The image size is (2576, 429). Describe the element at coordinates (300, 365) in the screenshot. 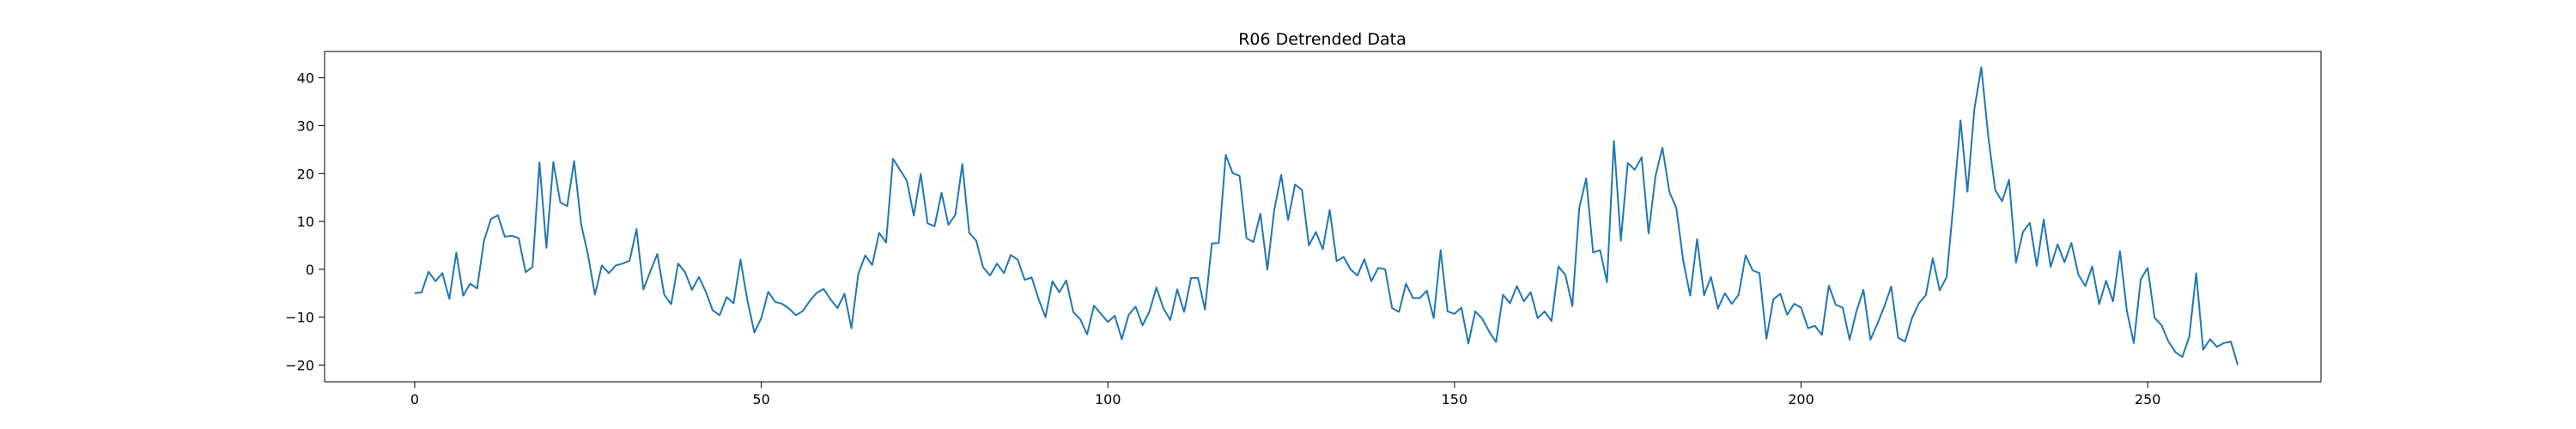

I see `y-tick-label: −20` at that location.